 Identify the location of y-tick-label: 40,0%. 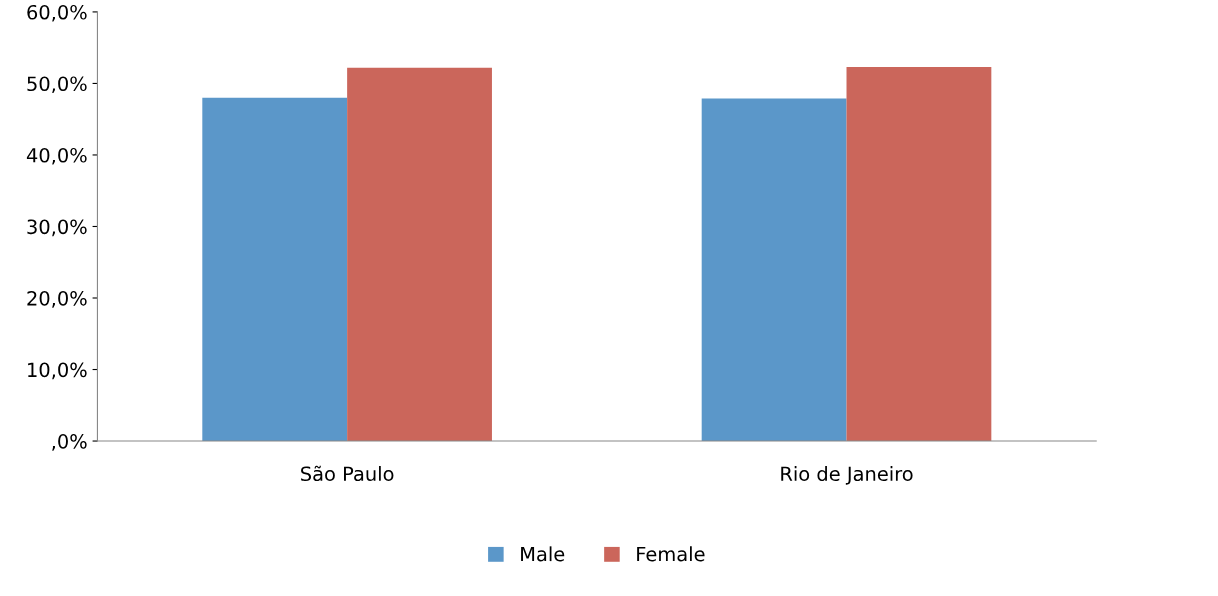
(56, 156).